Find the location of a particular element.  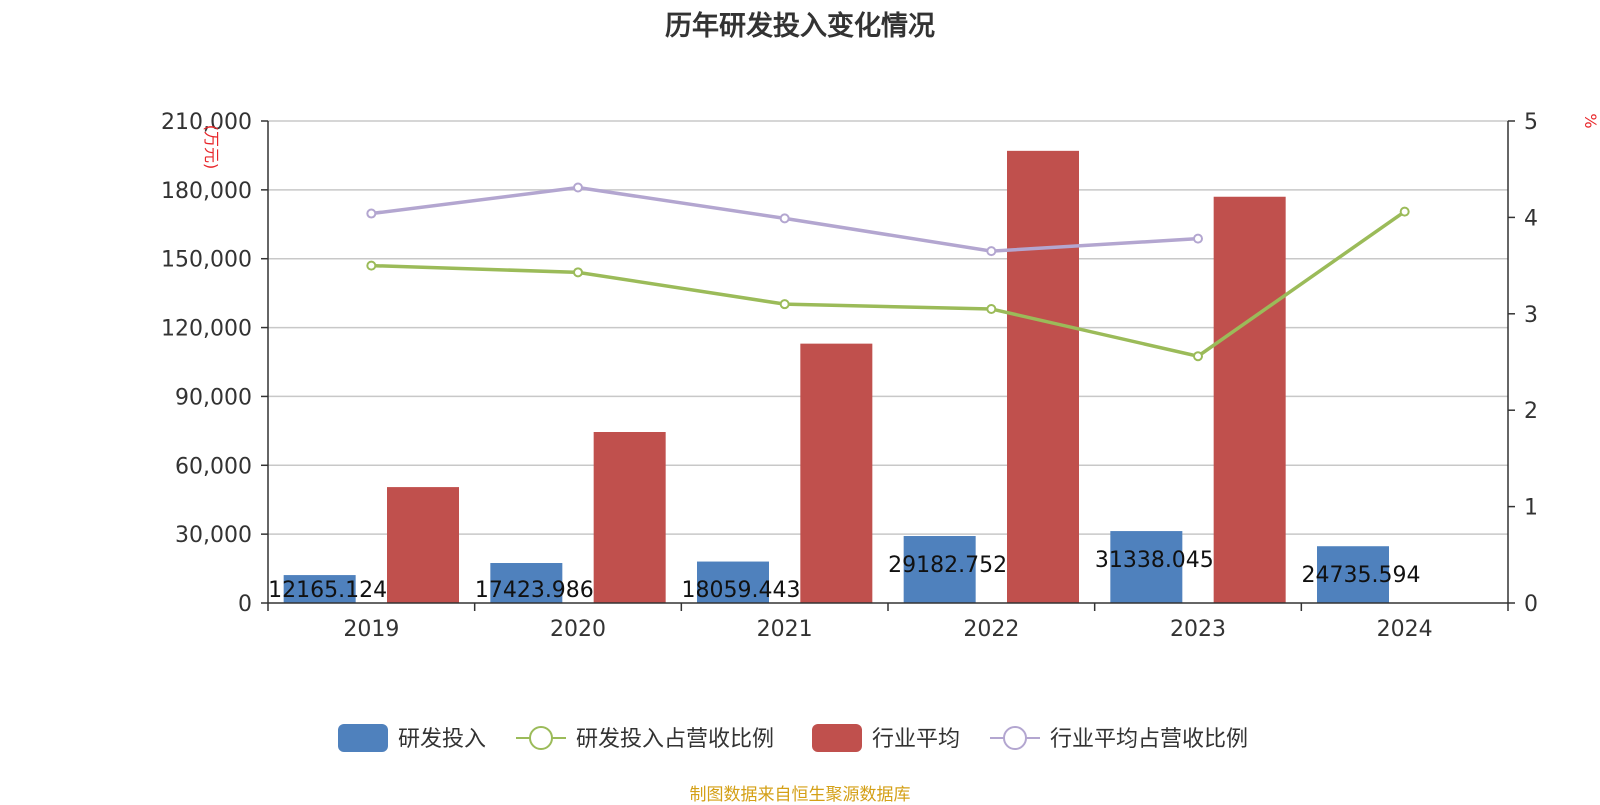

left-tick-label: 150,000 is located at coordinates (206, 260).